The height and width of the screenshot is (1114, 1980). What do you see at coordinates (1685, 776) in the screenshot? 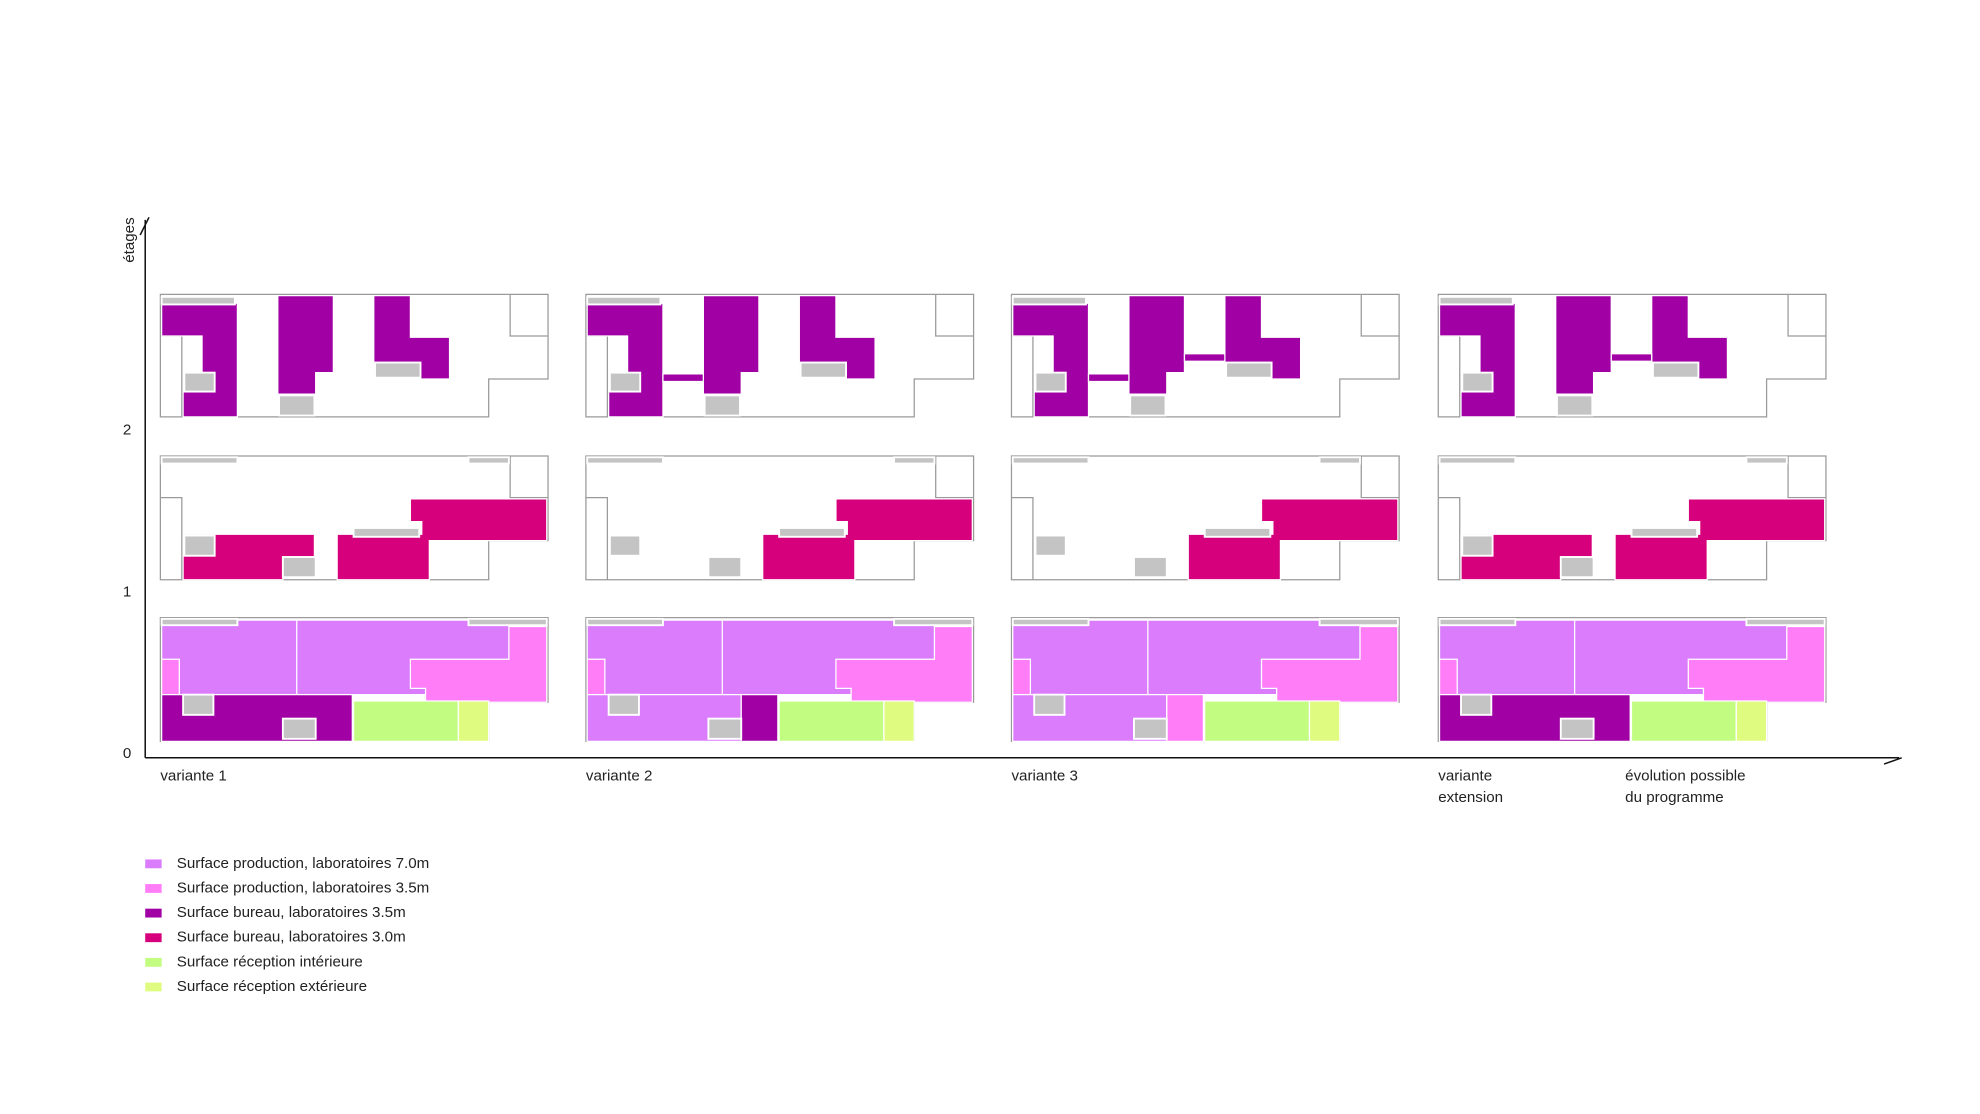
I see `variant-label: évolution possible` at bounding box center [1685, 776].